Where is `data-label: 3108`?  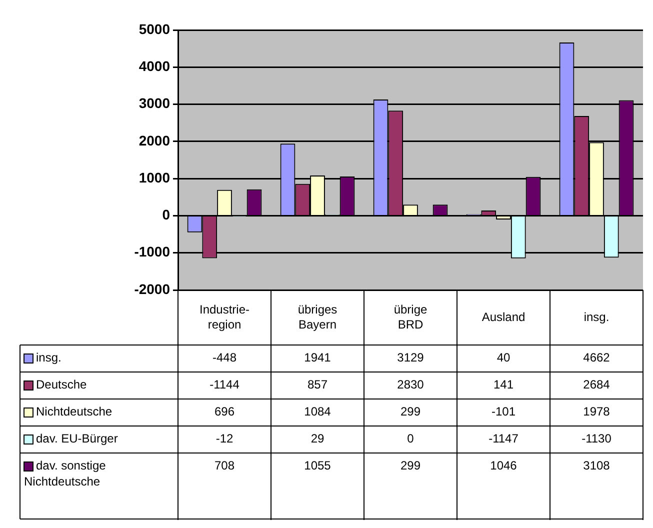 data-label: 3108 is located at coordinates (596, 465).